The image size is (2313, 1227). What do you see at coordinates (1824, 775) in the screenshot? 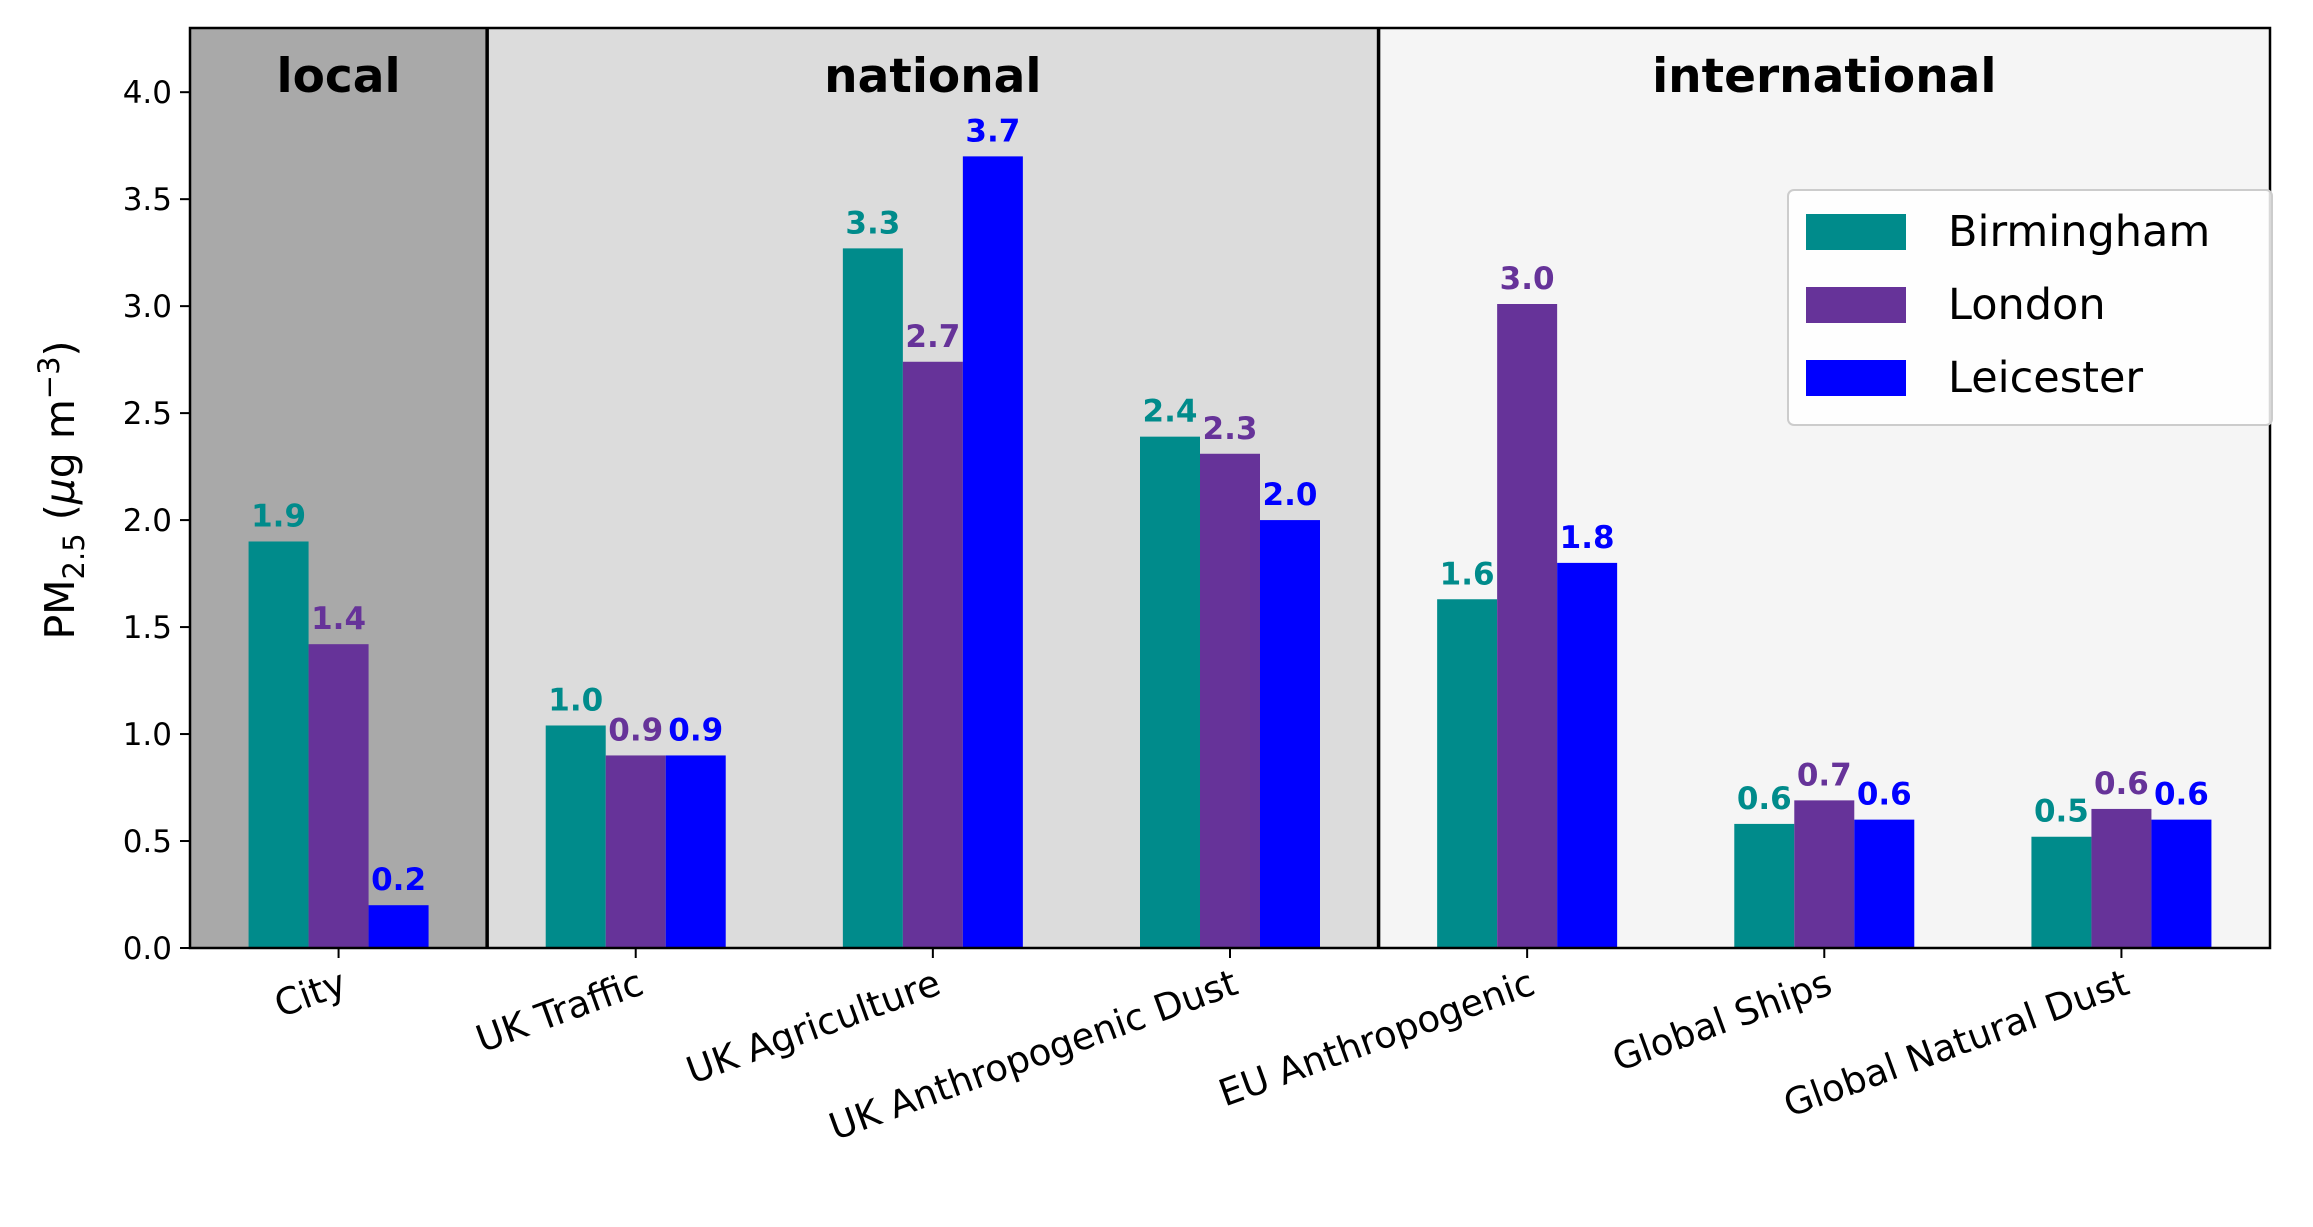
I see `value-label-london-global-ships: 0.7` at bounding box center [1824, 775].